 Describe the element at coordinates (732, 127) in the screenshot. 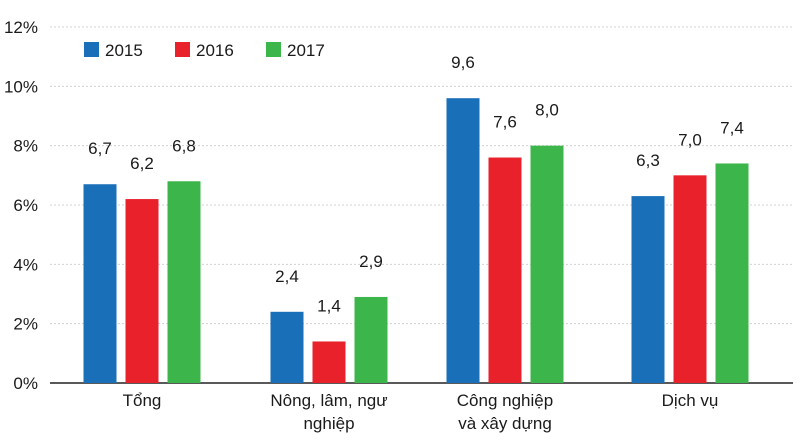

I see `data-label: 7,4` at that location.